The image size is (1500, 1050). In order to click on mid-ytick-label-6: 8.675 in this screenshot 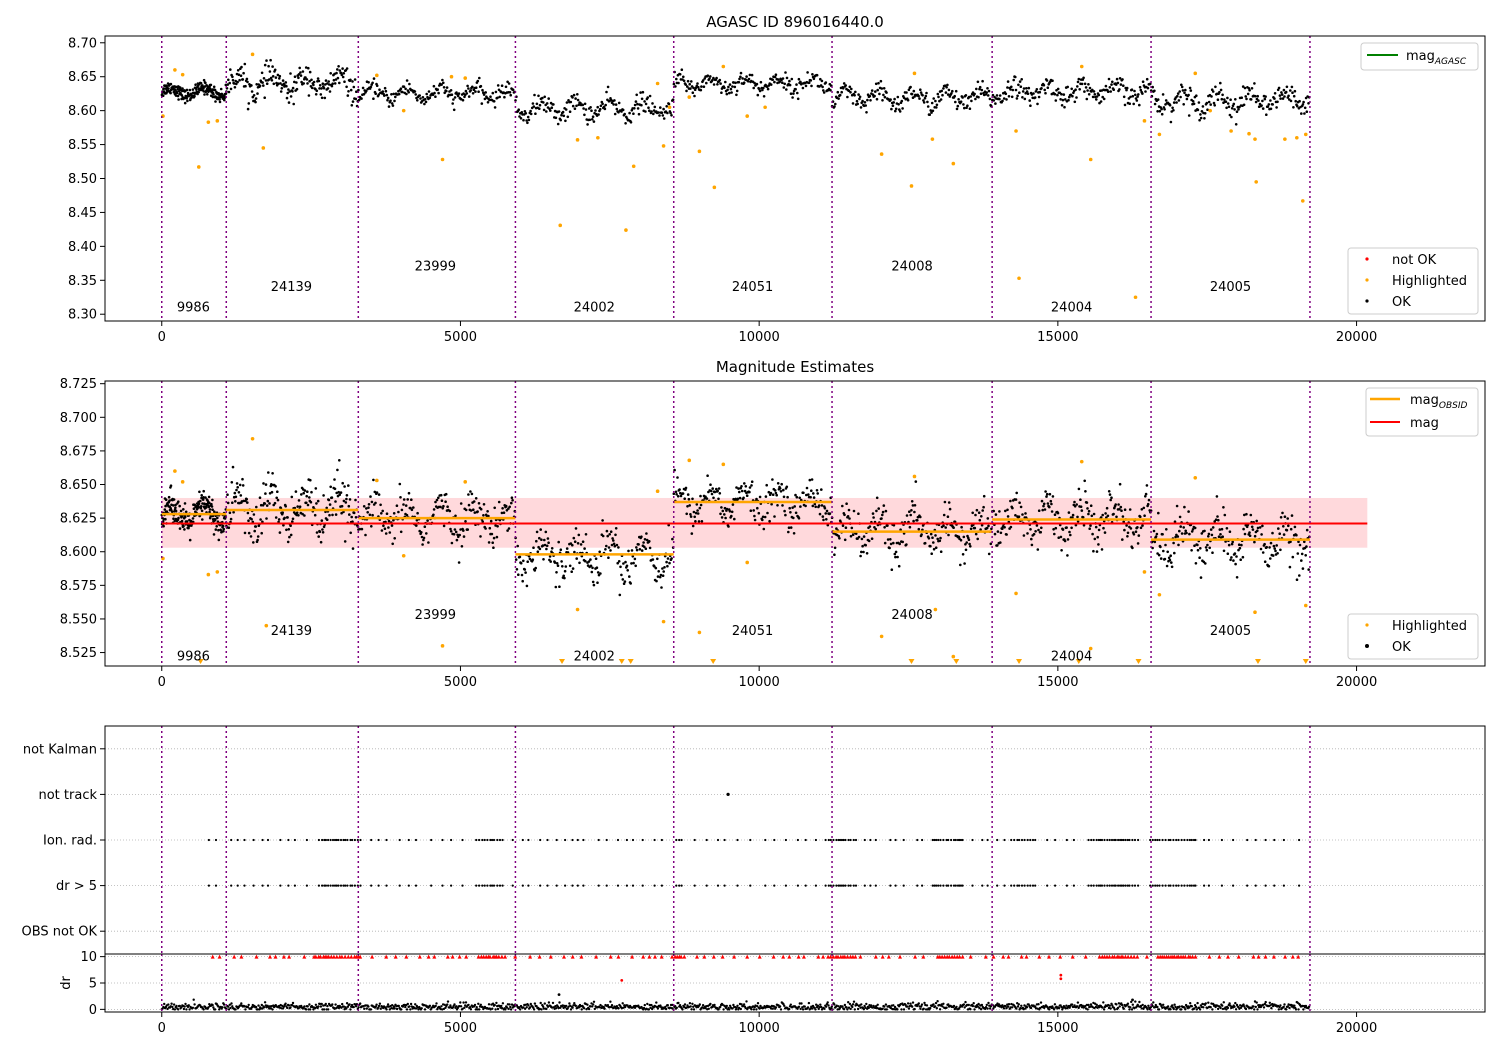, I will do `click(78, 451)`.